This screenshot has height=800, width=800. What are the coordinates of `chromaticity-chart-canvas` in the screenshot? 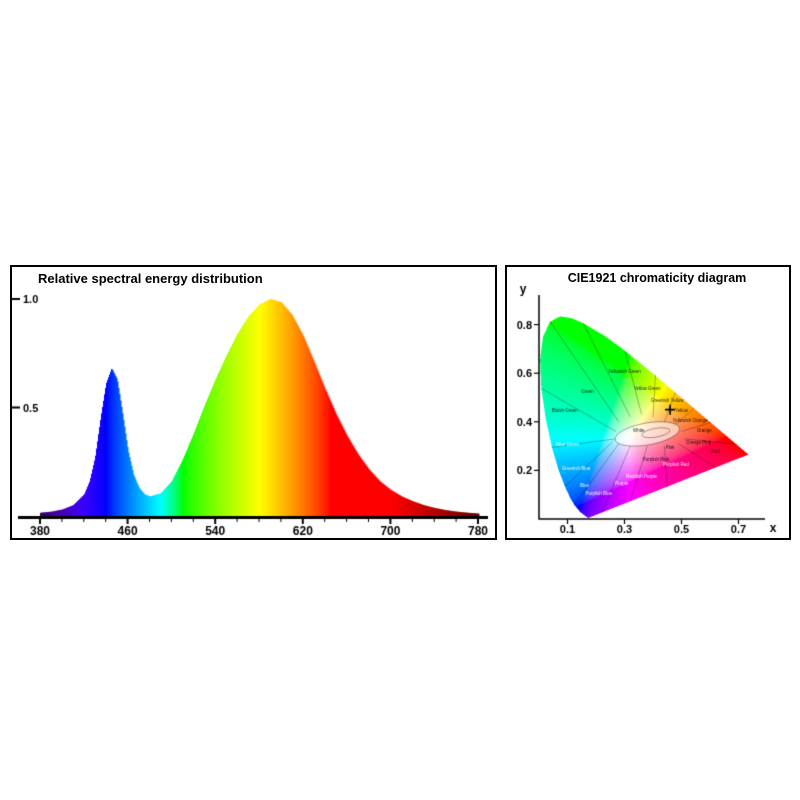 It's located at (648, 402).